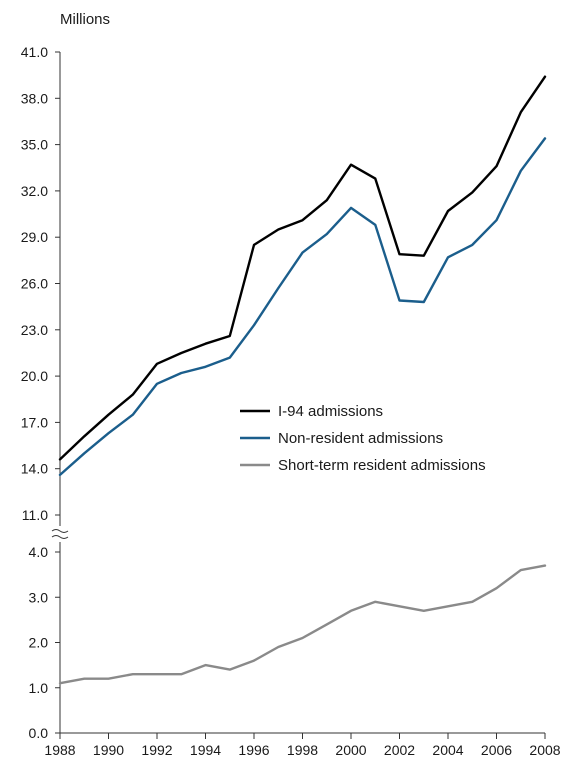 The height and width of the screenshot is (761, 579). What do you see at coordinates (34, 284) in the screenshot?
I see `y-tick-label: 26.0` at bounding box center [34, 284].